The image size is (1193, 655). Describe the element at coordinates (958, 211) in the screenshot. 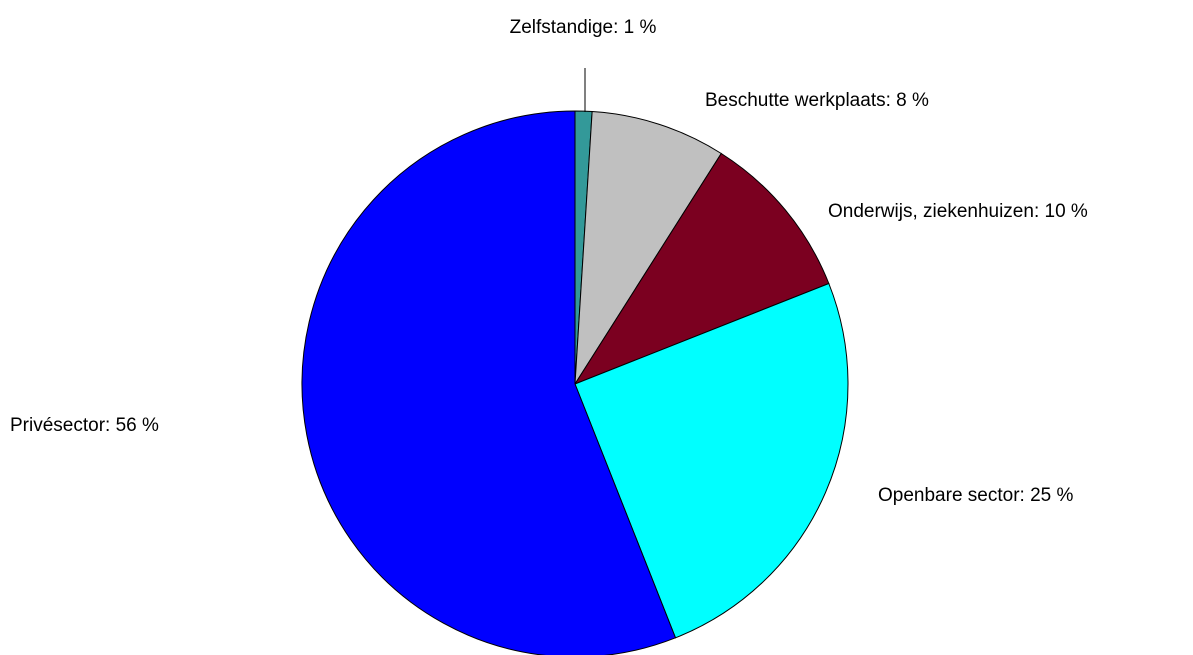

I see `slice-label: Onderwijs, ziekenhuizen: 10 %` at that location.